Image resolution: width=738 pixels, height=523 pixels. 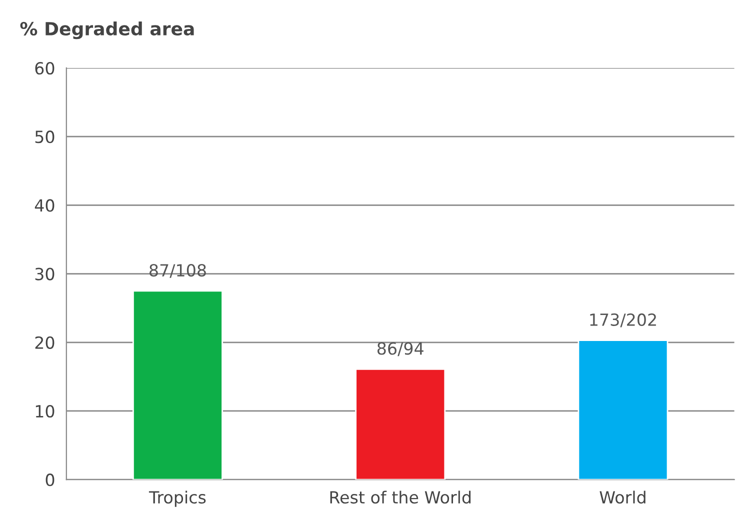 What do you see at coordinates (44, 342) in the screenshot?
I see `y-tick-label: 20` at bounding box center [44, 342].